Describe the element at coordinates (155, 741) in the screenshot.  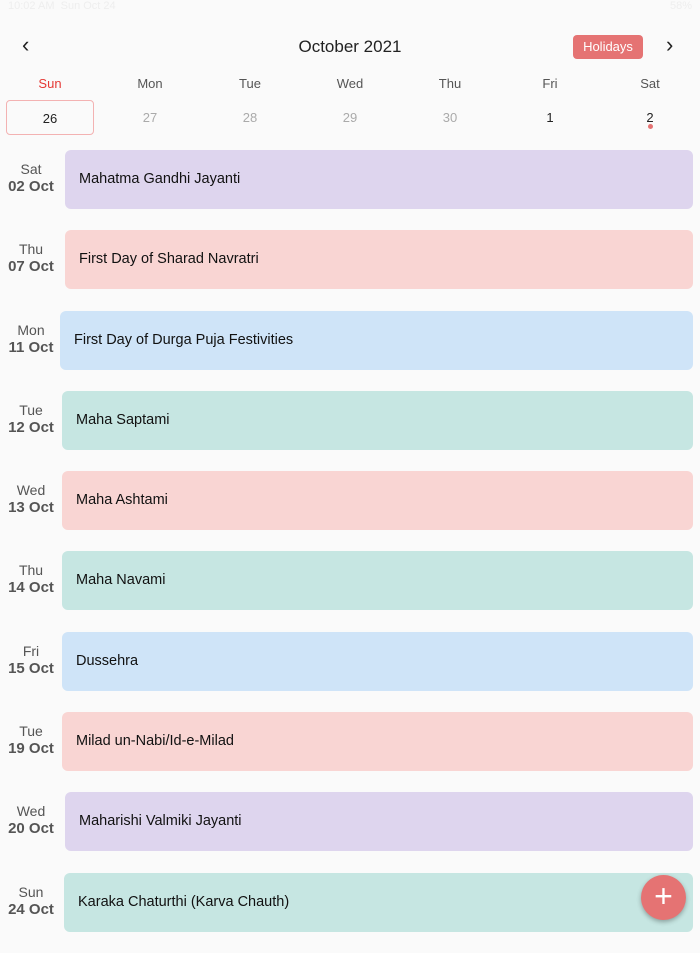
I see `event-title: Milad un-Nabi/Id-e-Milad` at that location.